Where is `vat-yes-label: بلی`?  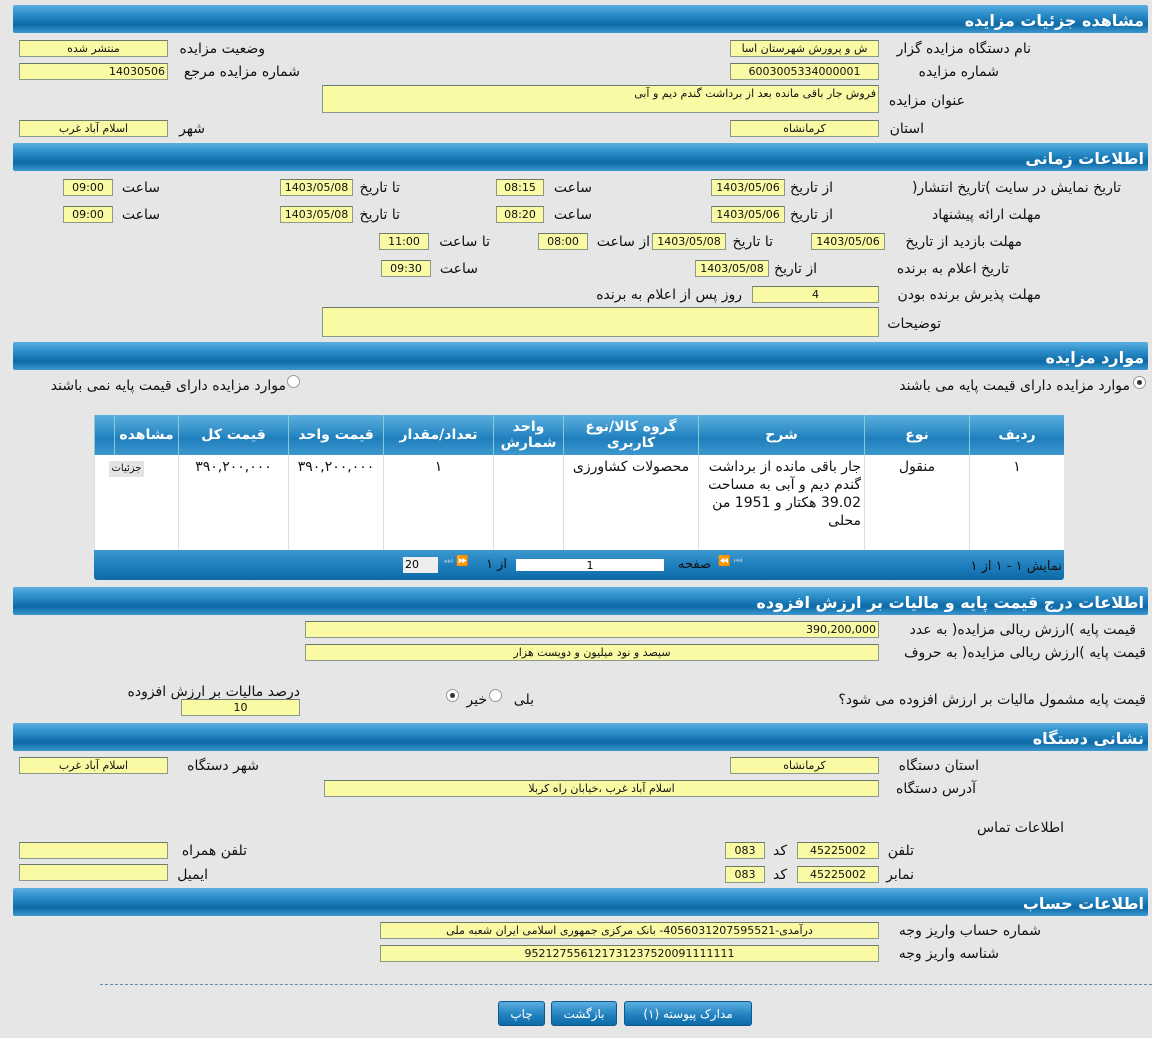 vat-yes-label: بلی is located at coordinates (523, 700).